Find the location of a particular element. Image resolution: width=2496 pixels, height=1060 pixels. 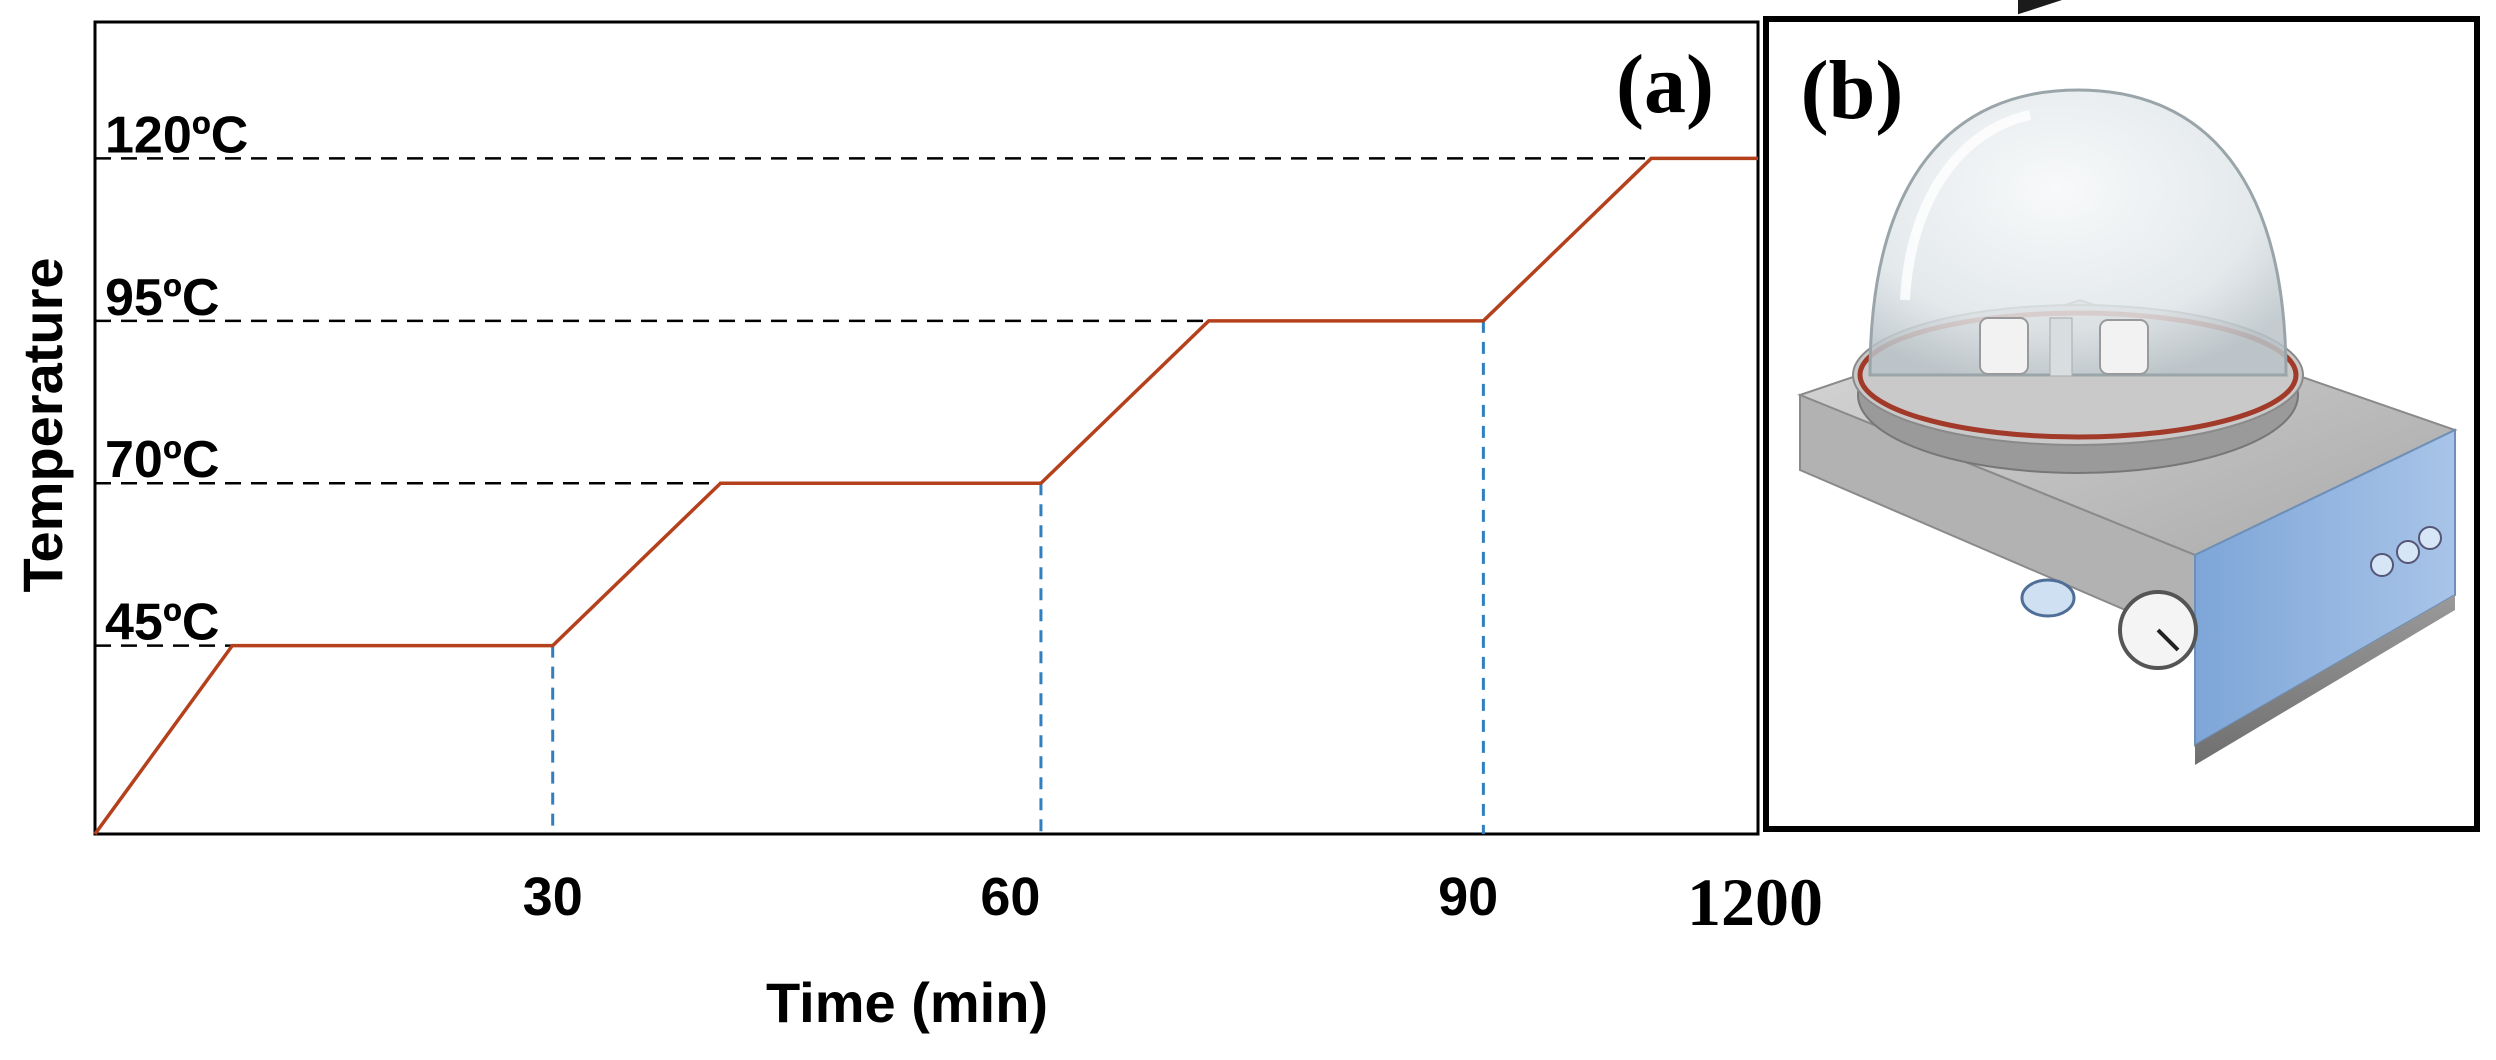

level-label: 70ºC is located at coordinates (162, 460).